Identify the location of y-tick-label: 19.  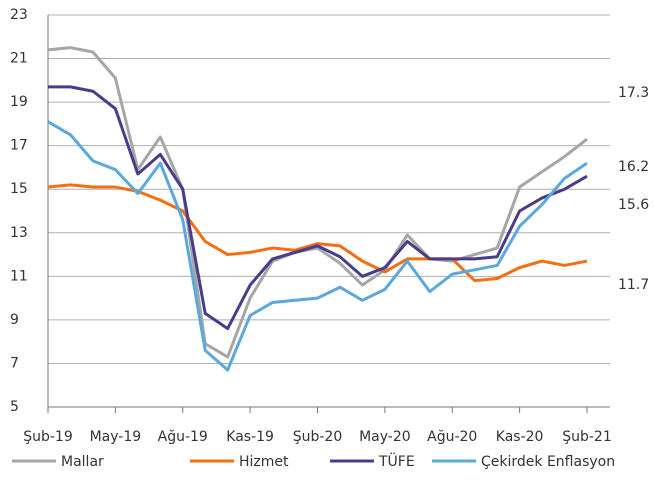
(19, 102).